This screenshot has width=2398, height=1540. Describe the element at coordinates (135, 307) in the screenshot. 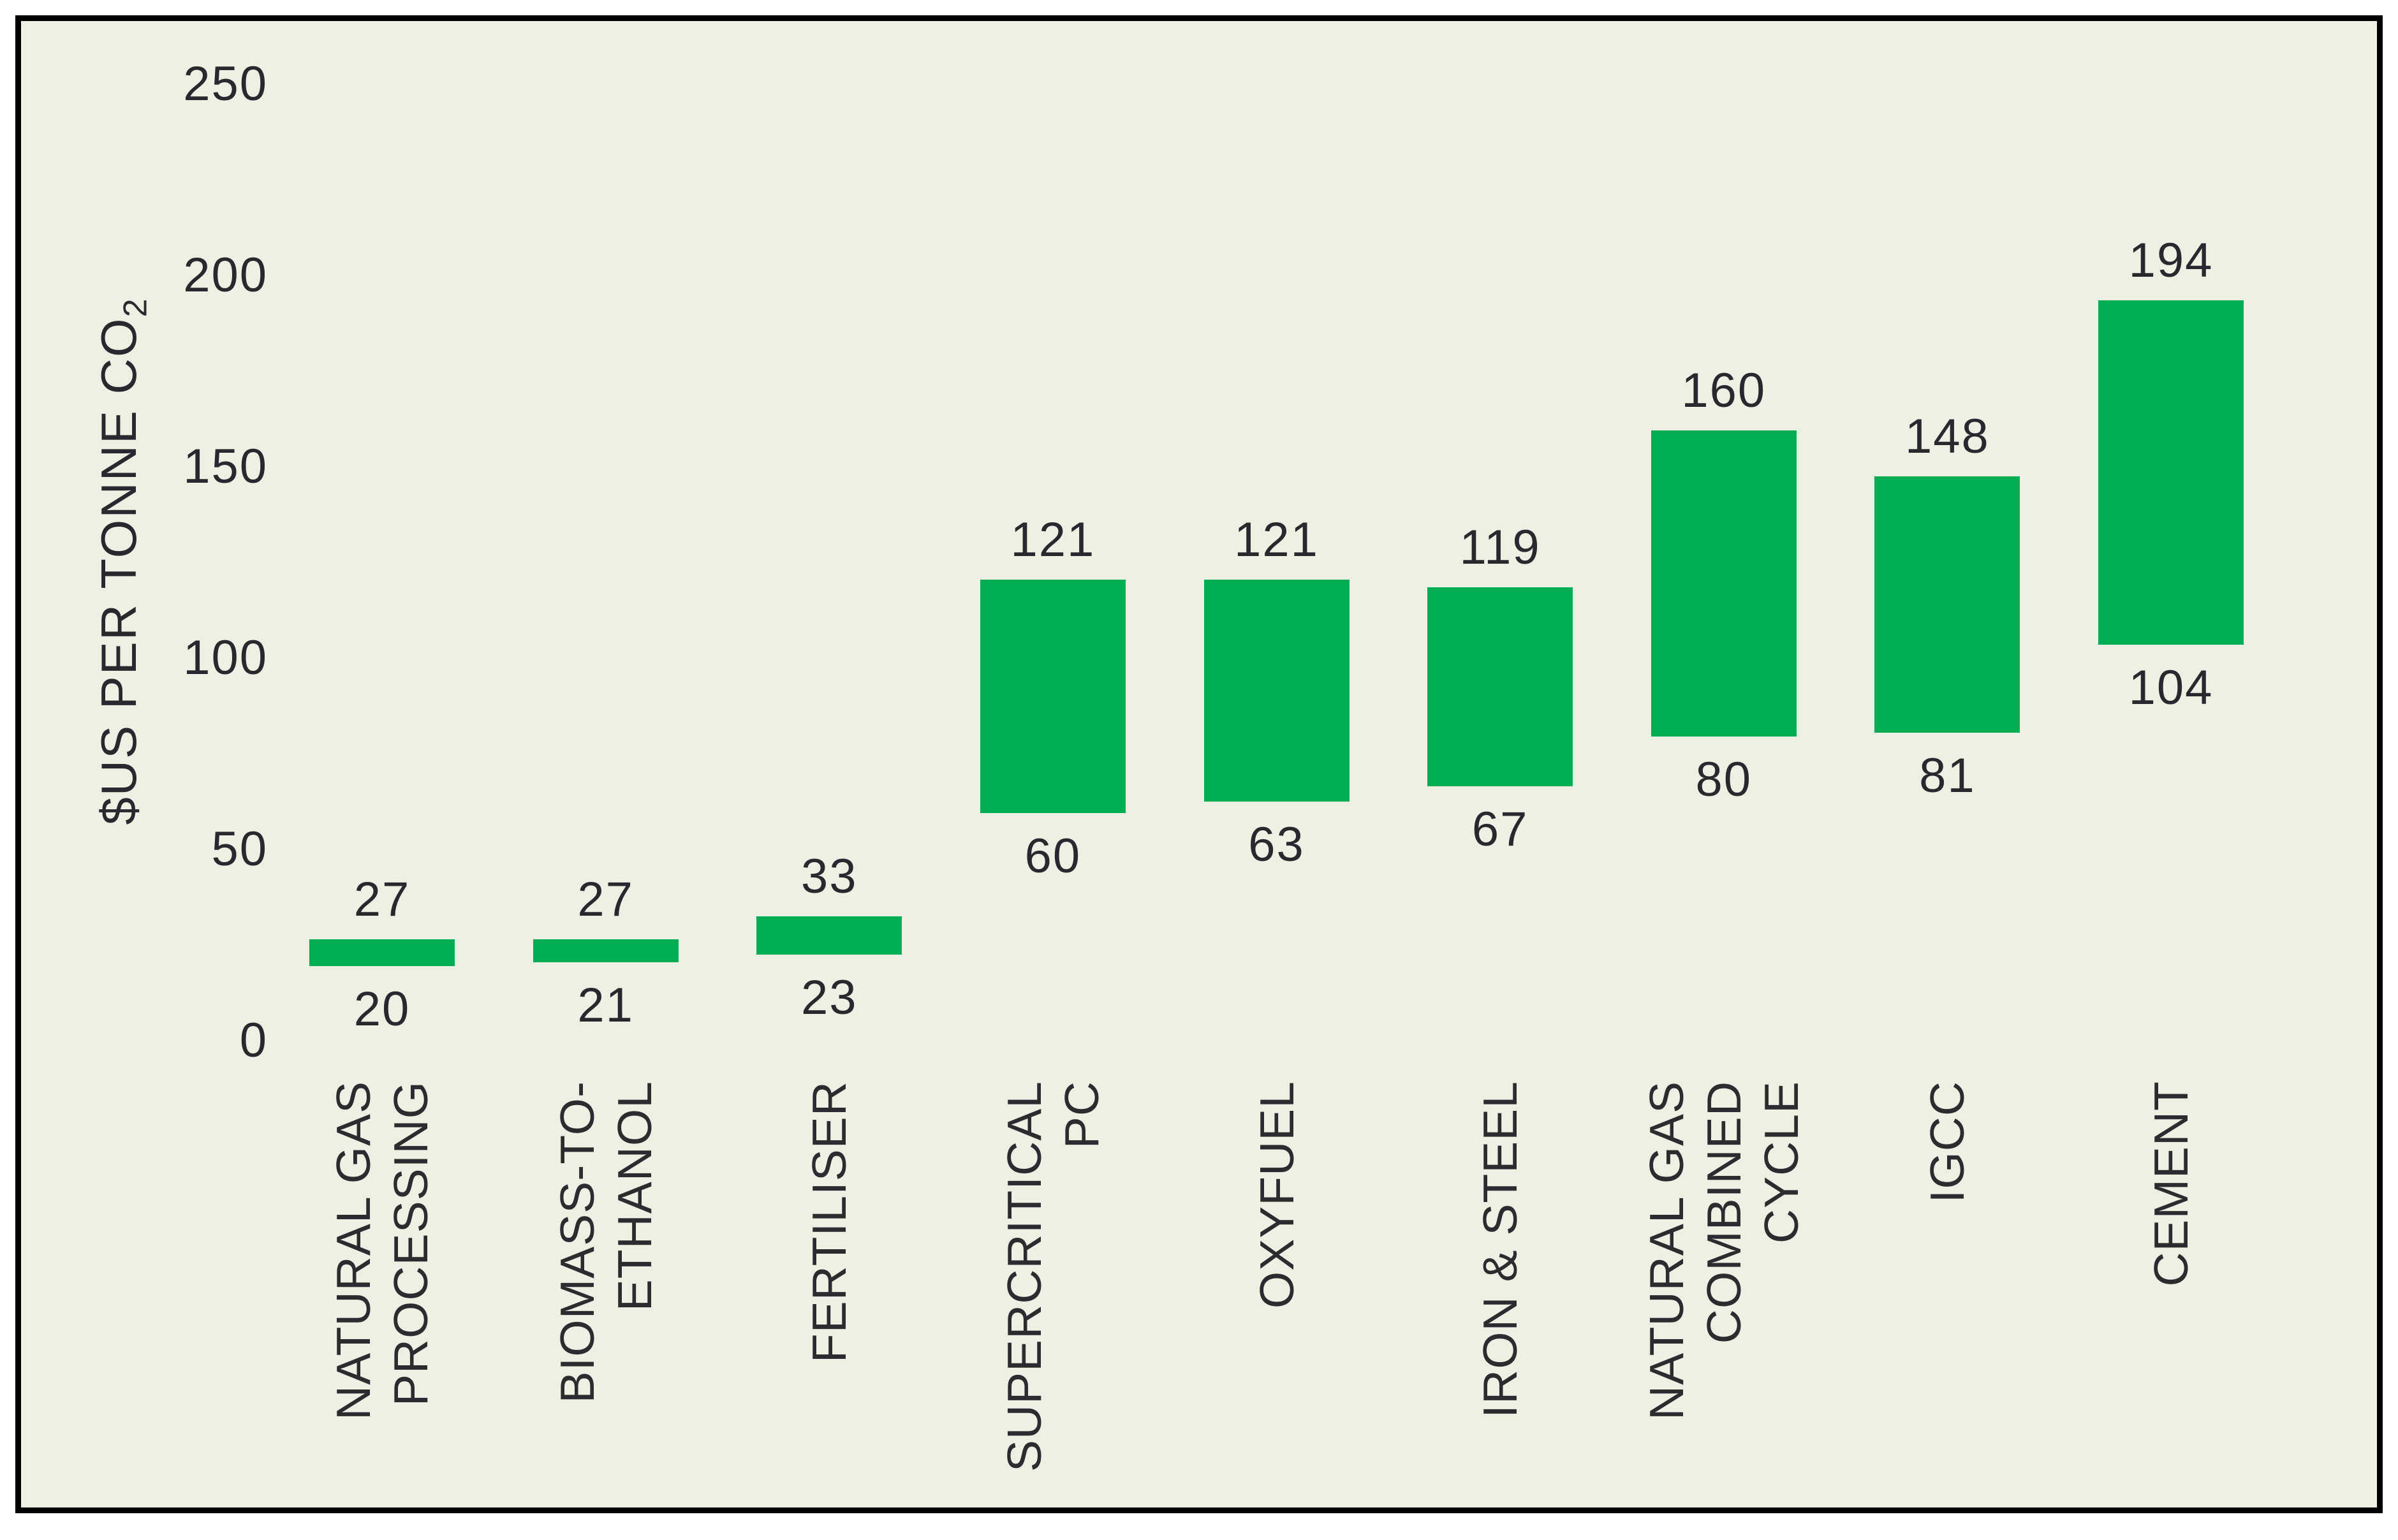

I see `y-axis-title-subscript: 2` at that location.